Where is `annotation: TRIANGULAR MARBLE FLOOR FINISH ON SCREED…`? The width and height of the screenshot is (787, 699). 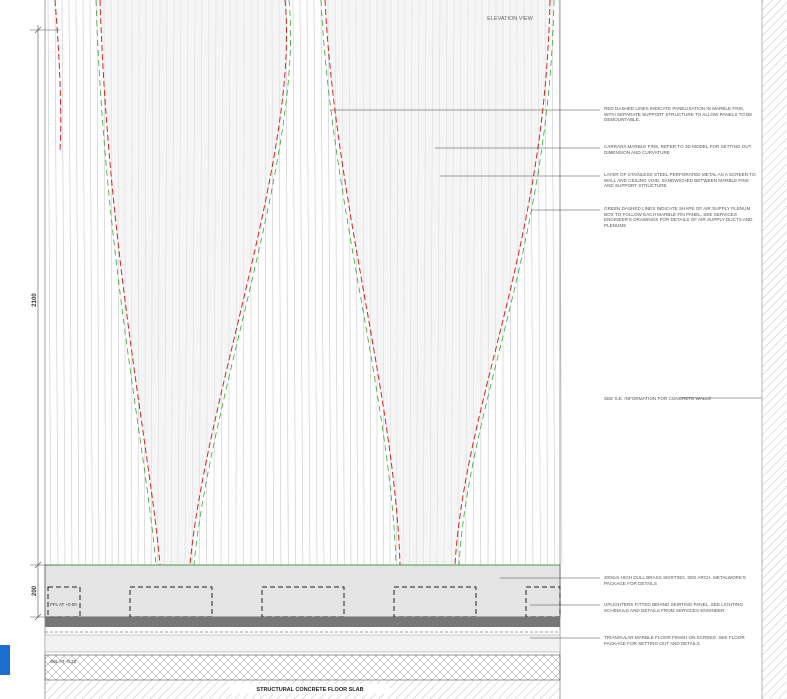 annotation: TRIANGULAR MARBLE FLOOR FINISH ON SCREED… is located at coordinates (674, 640).